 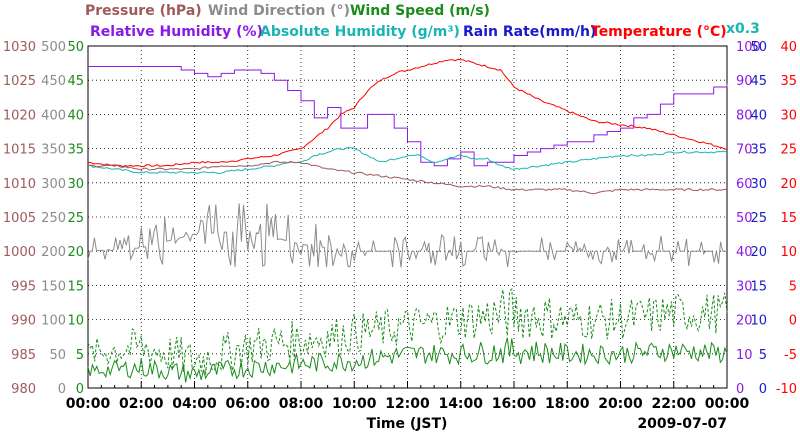 What do you see at coordinates (407, 235) in the screenshot?
I see `series-wind-direction` at bounding box center [407, 235].